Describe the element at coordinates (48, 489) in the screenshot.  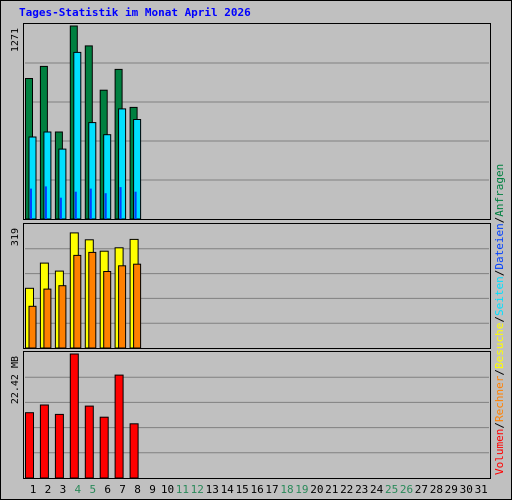
I see `day-label-2: 2` at that location.